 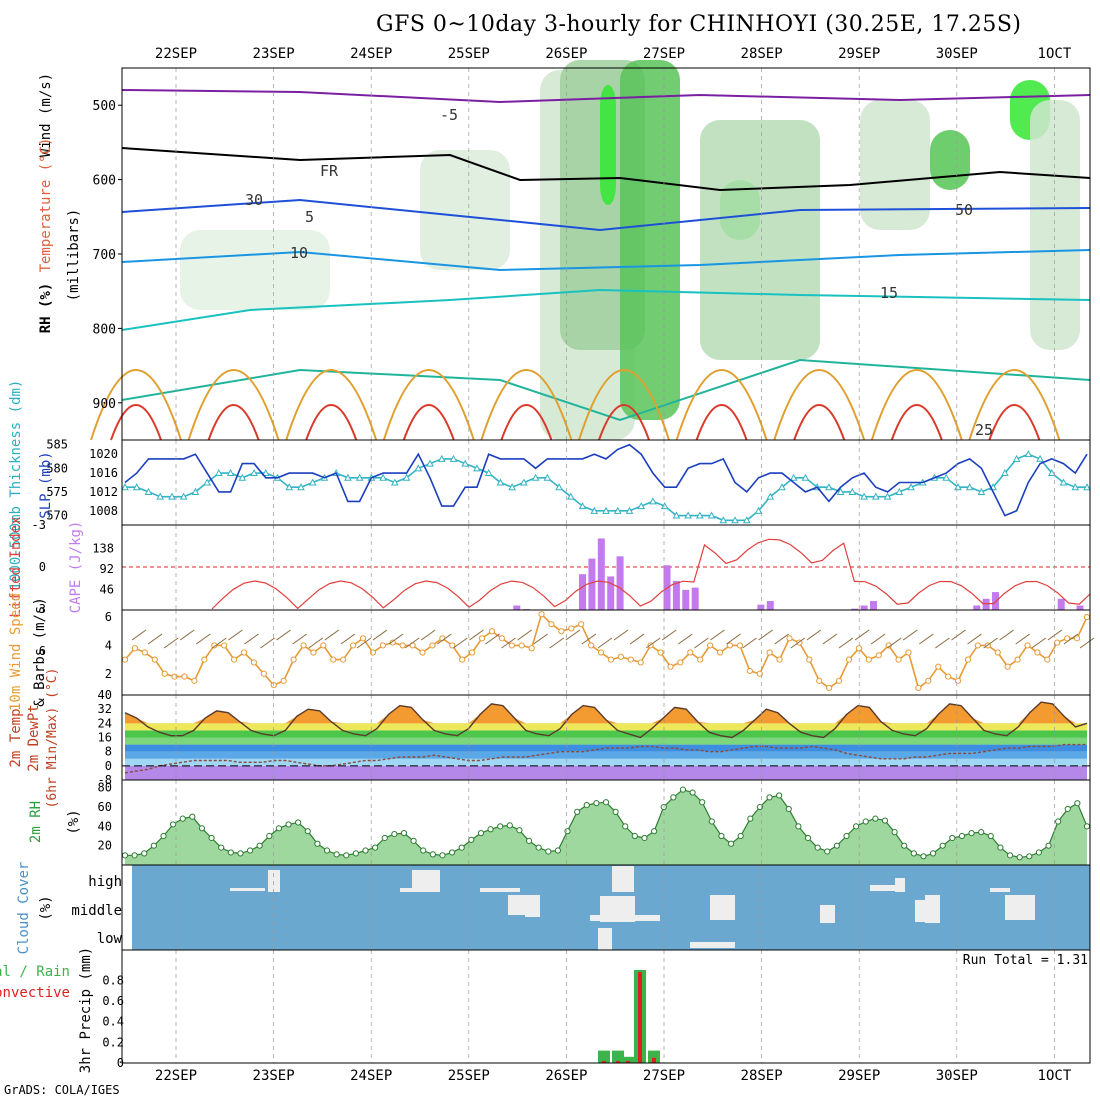 What do you see at coordinates (104, 106) in the screenshot?
I see `ua-ytick-0: 500` at bounding box center [104, 106].